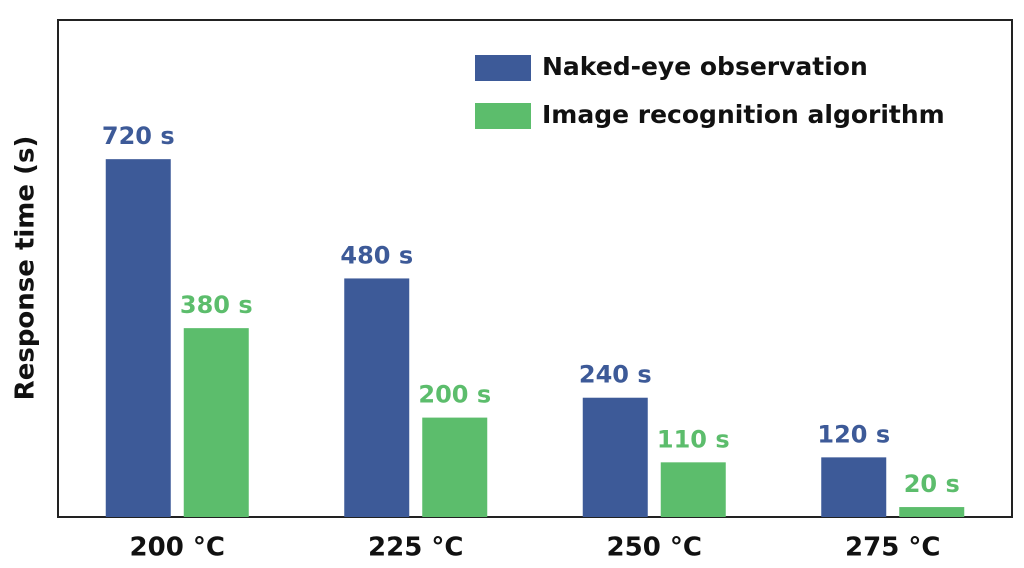 This screenshot has width=1024, height=568. I want to click on y-axis-label: Response time (s), so click(26, 268).